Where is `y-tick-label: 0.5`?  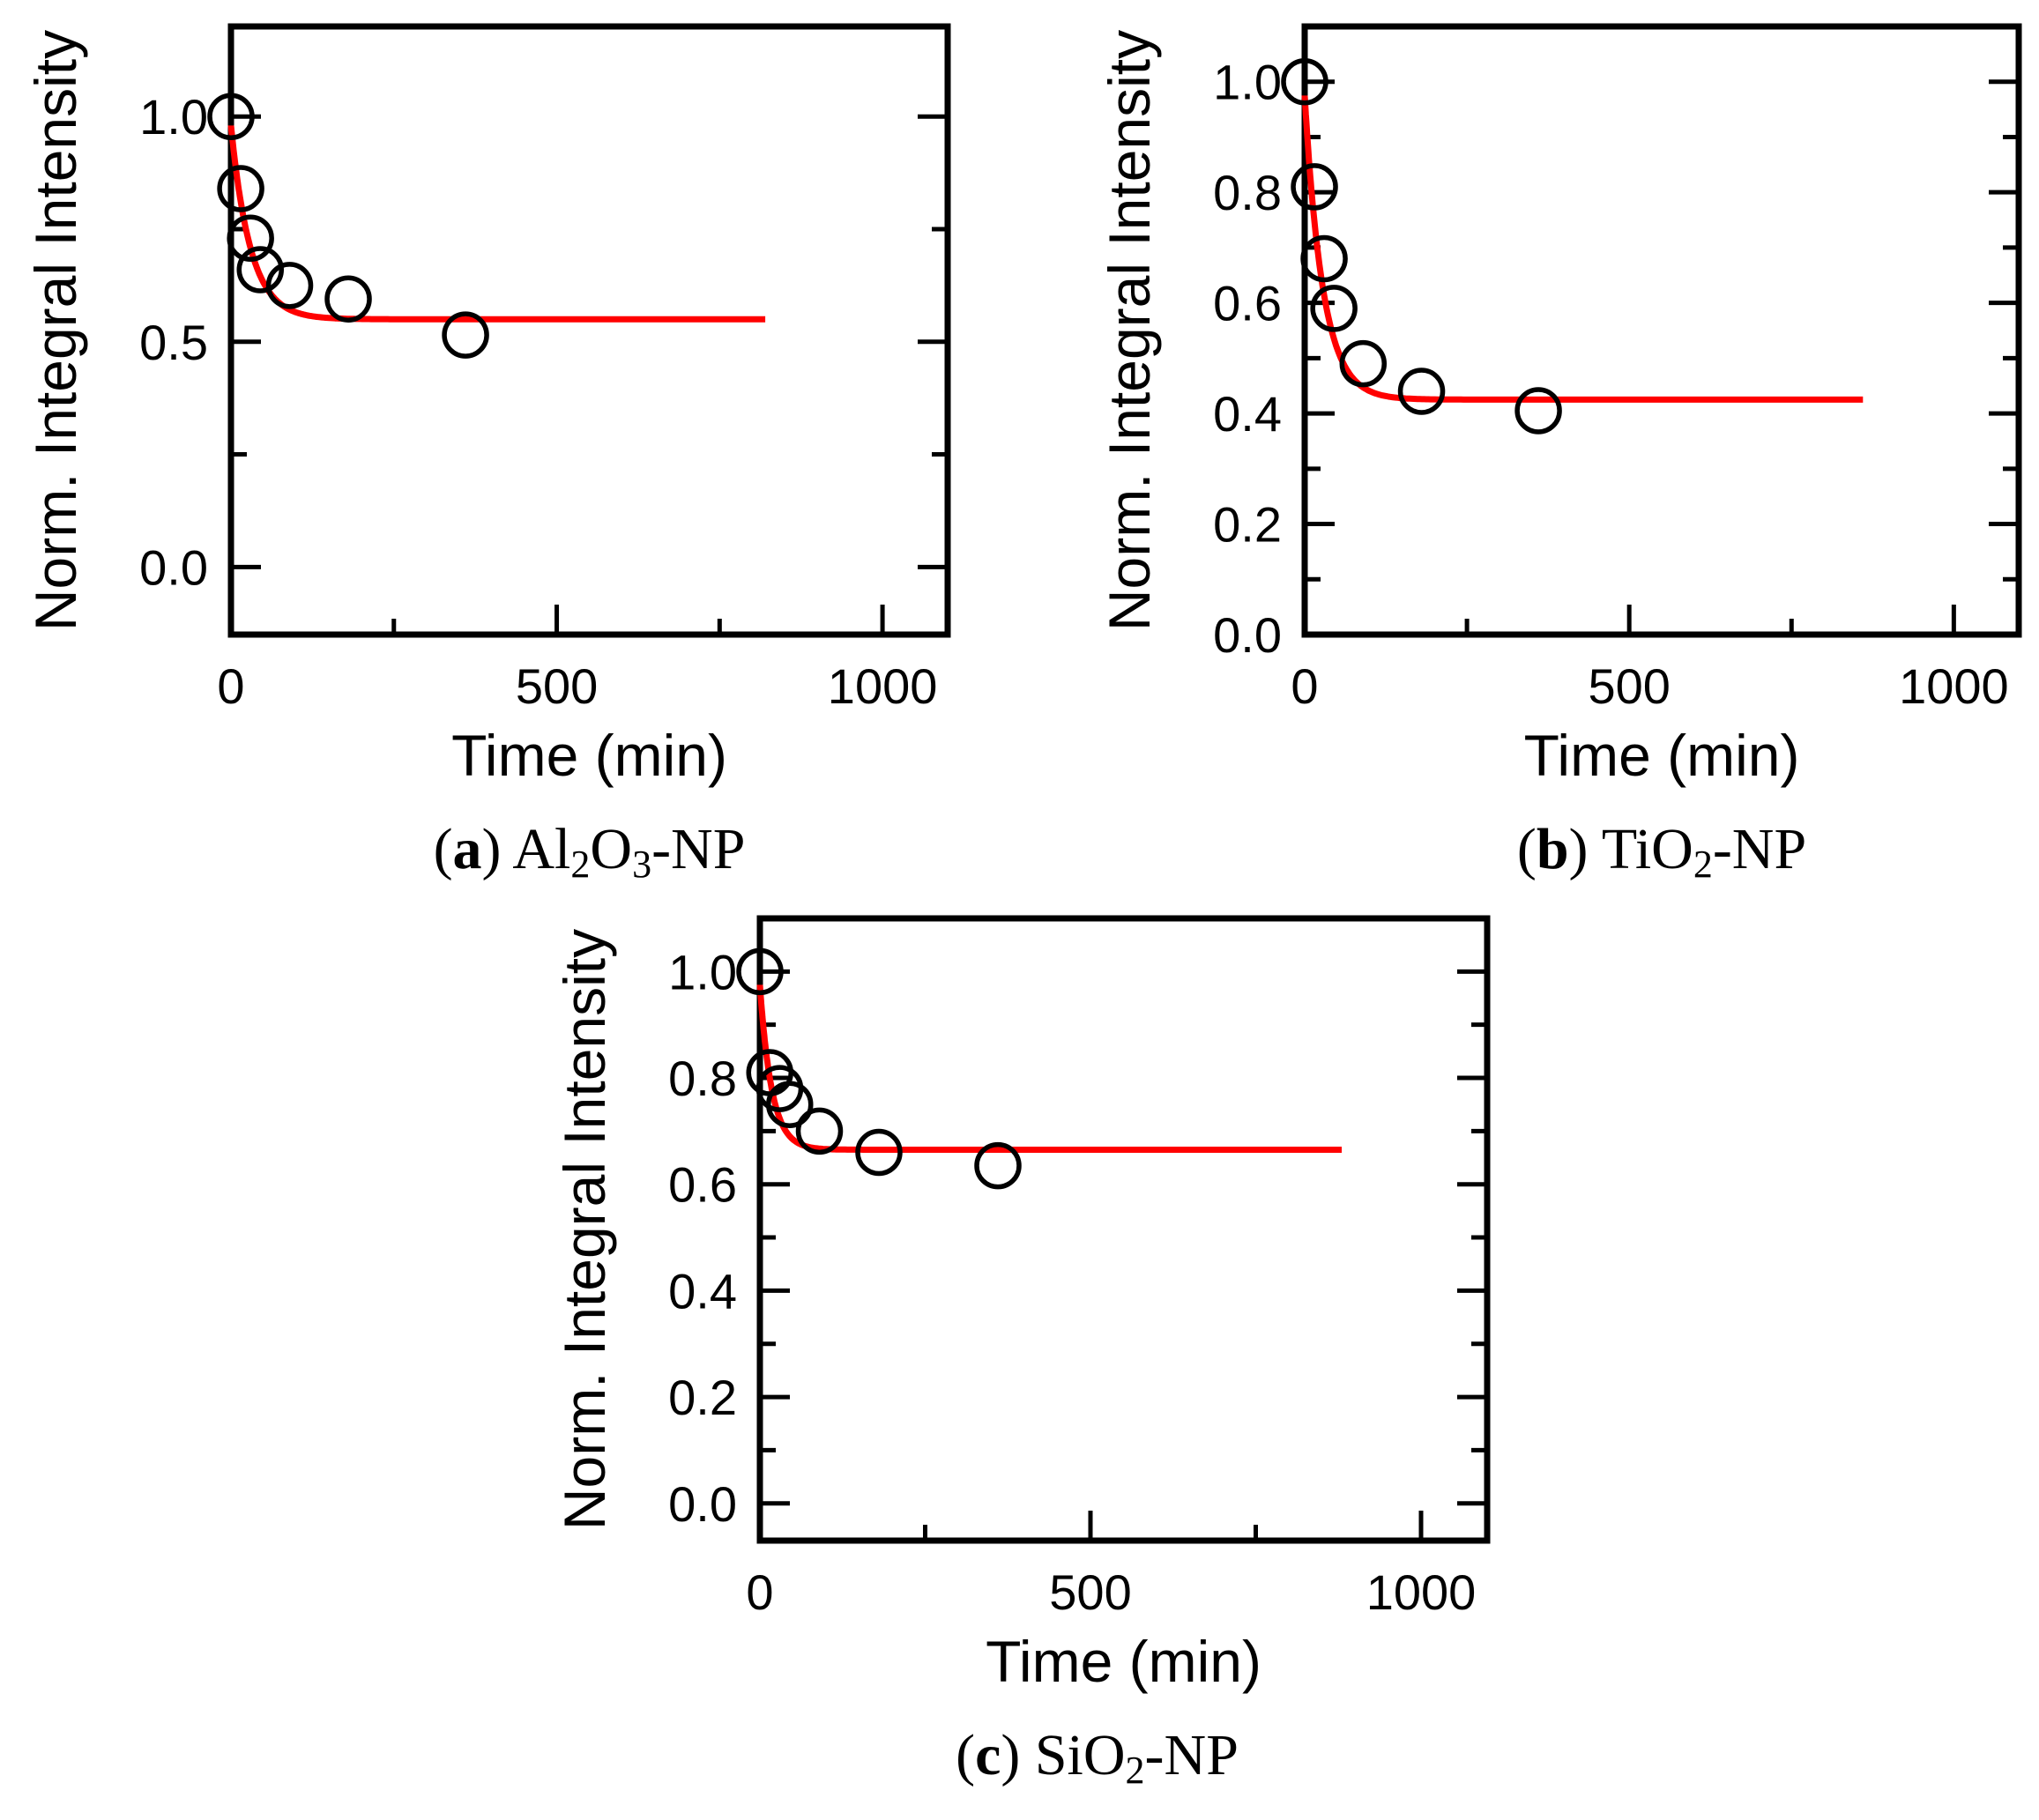 y-tick-label: 0.5 is located at coordinates (173, 342).